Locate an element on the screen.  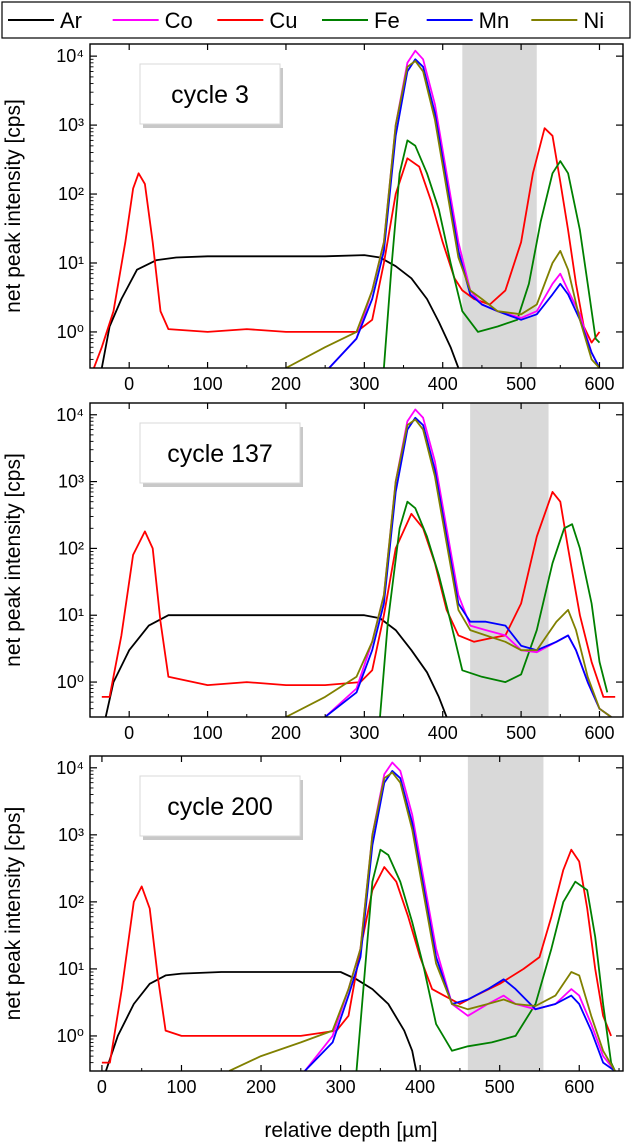
legend-label: Fe is located at coordinates (387, 20).